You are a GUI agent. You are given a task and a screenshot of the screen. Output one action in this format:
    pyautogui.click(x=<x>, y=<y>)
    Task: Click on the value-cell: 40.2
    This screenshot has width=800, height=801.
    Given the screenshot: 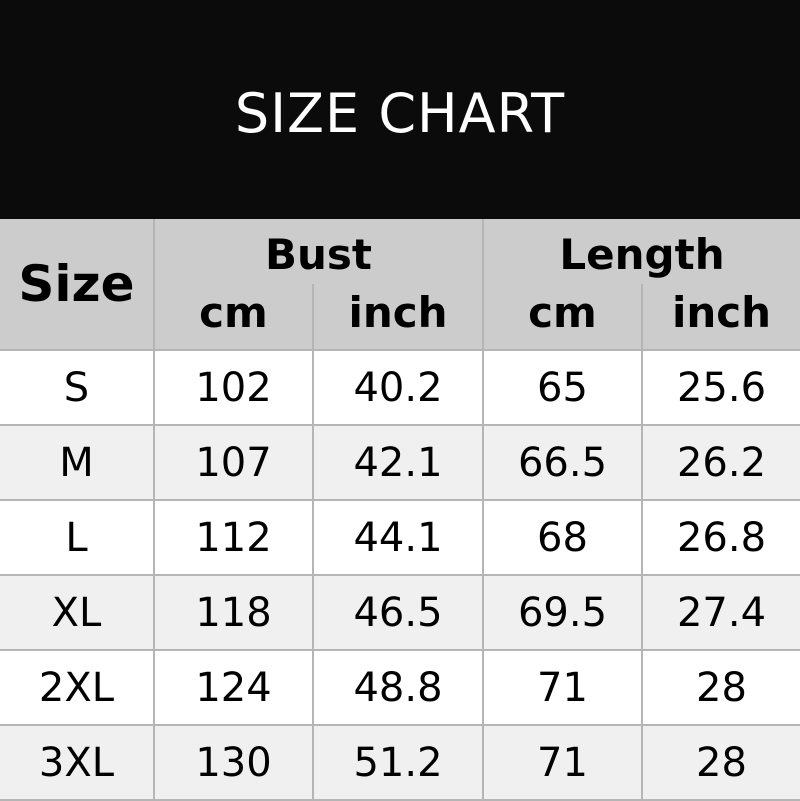 What is the action you would take?
    pyautogui.click(x=398, y=387)
    